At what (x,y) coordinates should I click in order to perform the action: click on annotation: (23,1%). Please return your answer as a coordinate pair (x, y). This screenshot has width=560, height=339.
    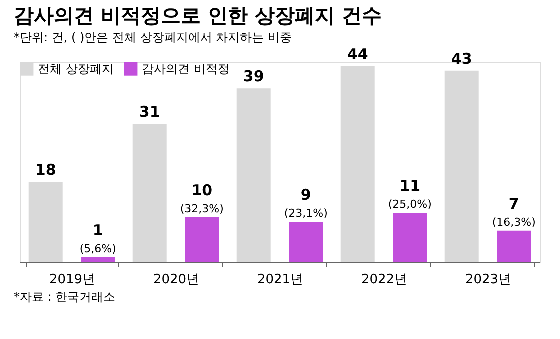
    Looking at the image, I should click on (306, 213).